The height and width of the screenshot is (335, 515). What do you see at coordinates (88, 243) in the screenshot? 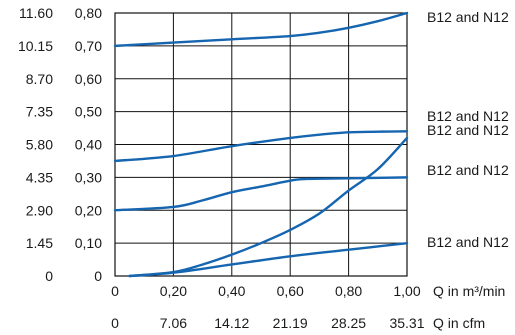
I see `y-tick-label: 0,10` at bounding box center [88, 243].